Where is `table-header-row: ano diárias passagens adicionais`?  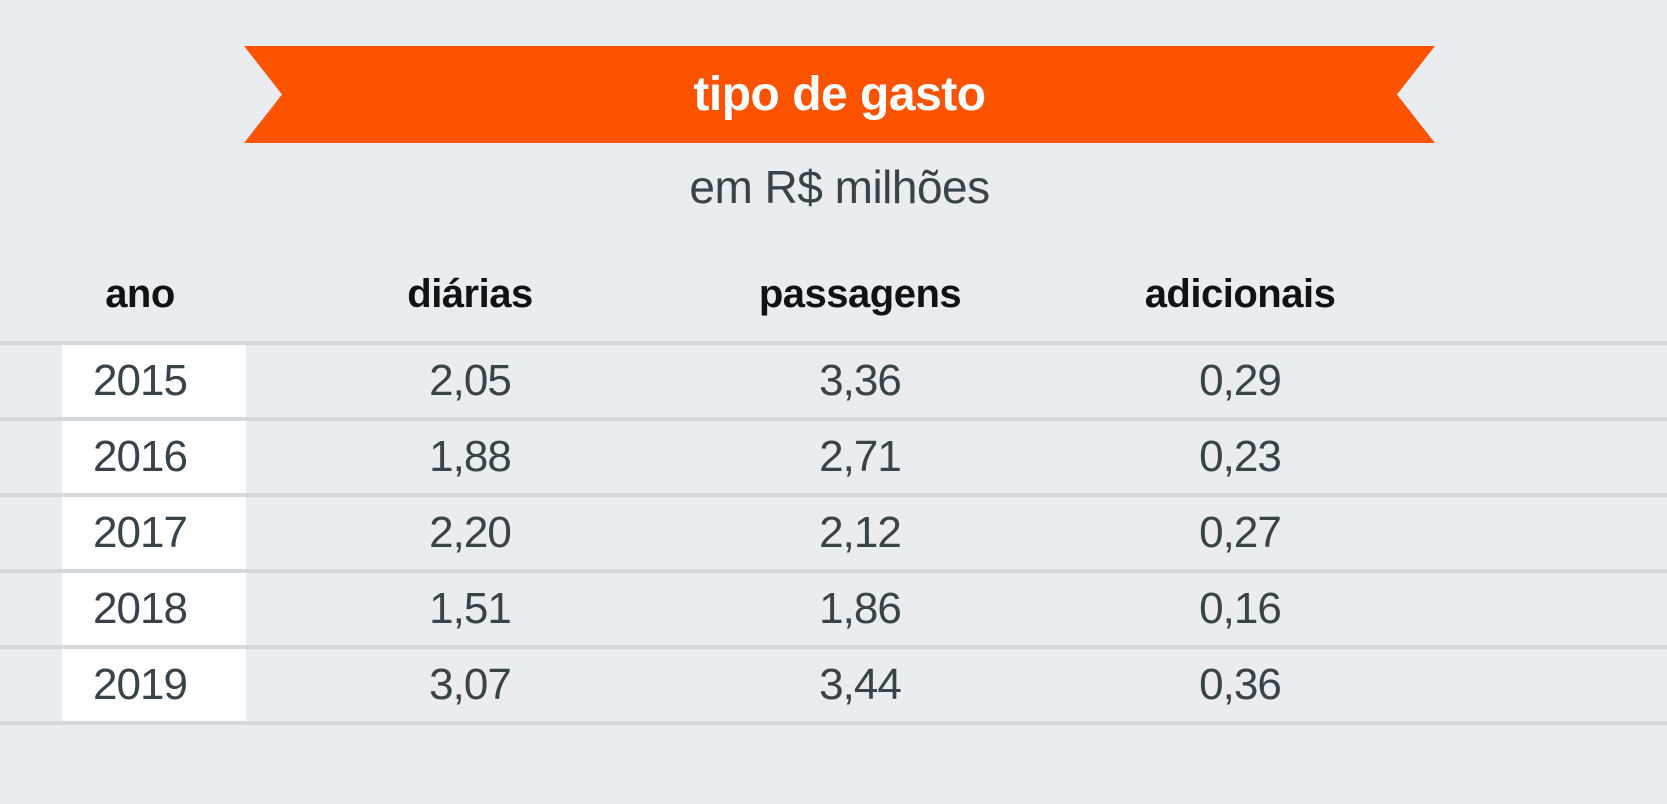
table-header-row: ano diárias passagens adicionais is located at coordinates (833, 297).